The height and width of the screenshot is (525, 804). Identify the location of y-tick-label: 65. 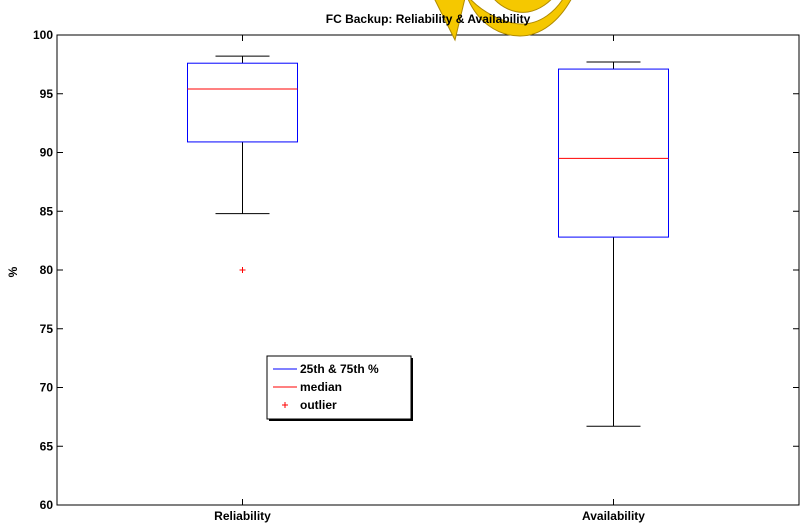
(47, 446).